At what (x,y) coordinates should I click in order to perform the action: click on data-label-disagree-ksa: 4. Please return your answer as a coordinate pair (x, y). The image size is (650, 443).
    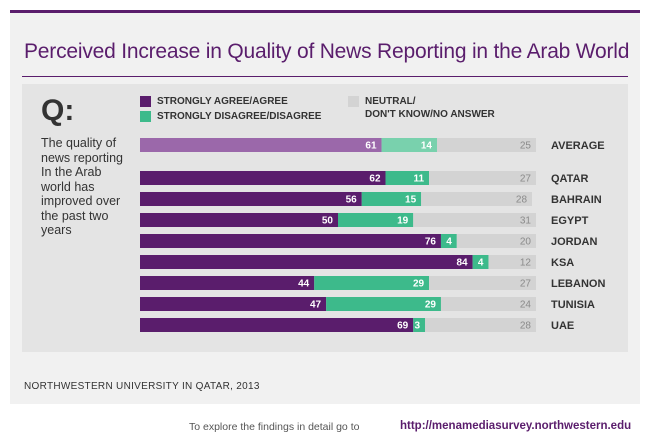
    Looking at the image, I should click on (481, 263).